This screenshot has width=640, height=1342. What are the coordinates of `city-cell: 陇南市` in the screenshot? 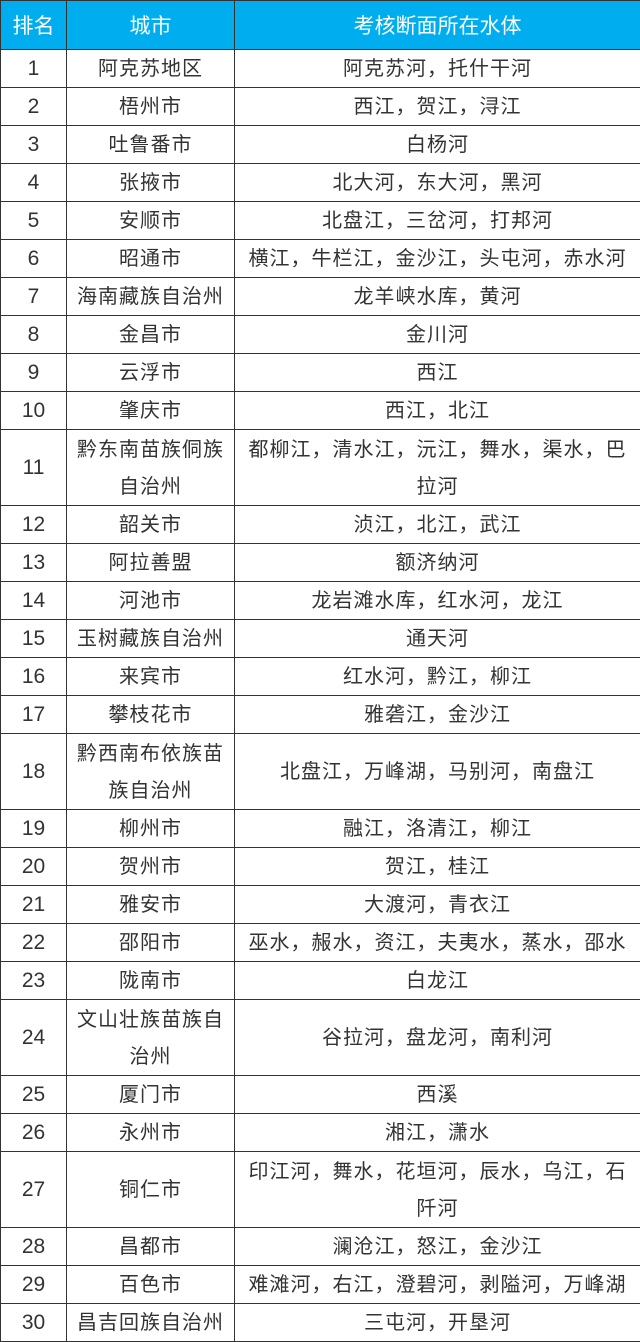 It's located at (151, 981).